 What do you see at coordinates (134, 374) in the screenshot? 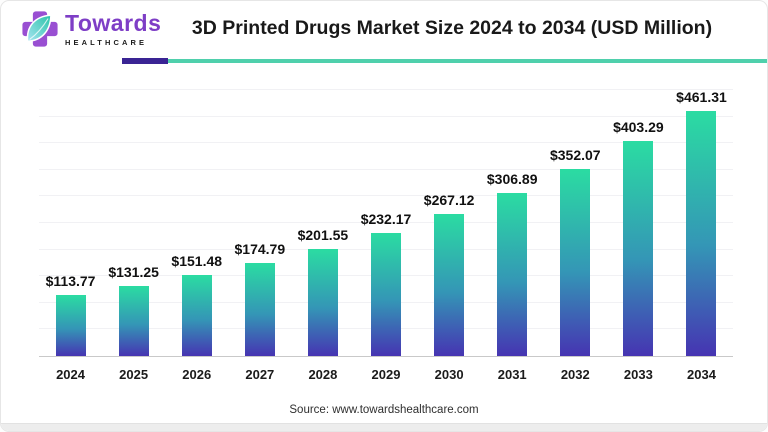
I see `x-axis-label-2025: 2025` at bounding box center [134, 374].